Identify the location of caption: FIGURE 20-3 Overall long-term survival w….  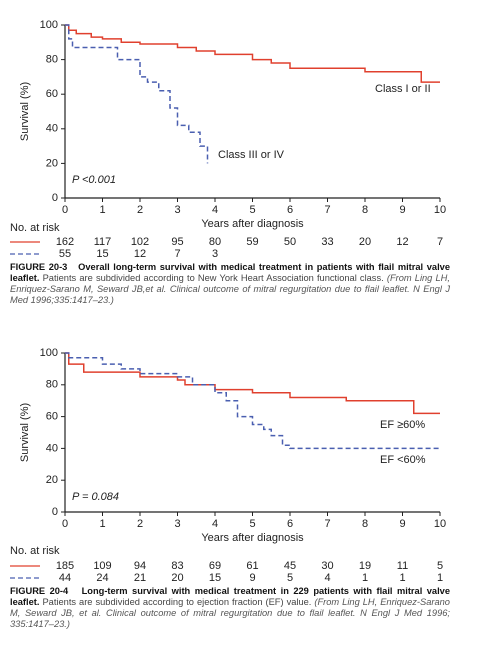
(230, 284).